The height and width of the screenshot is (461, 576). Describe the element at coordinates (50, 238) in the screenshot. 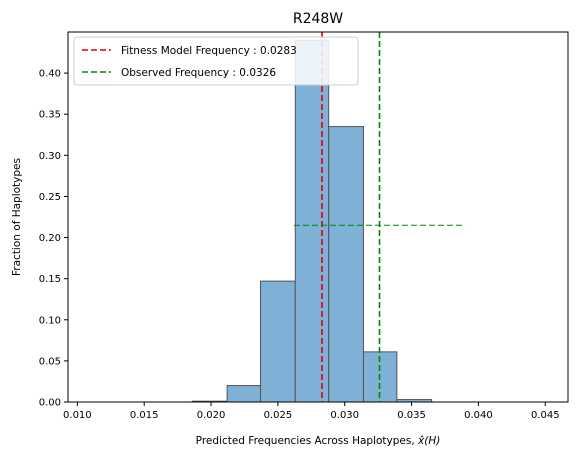

I see `y-tick-label: 0.20` at that location.